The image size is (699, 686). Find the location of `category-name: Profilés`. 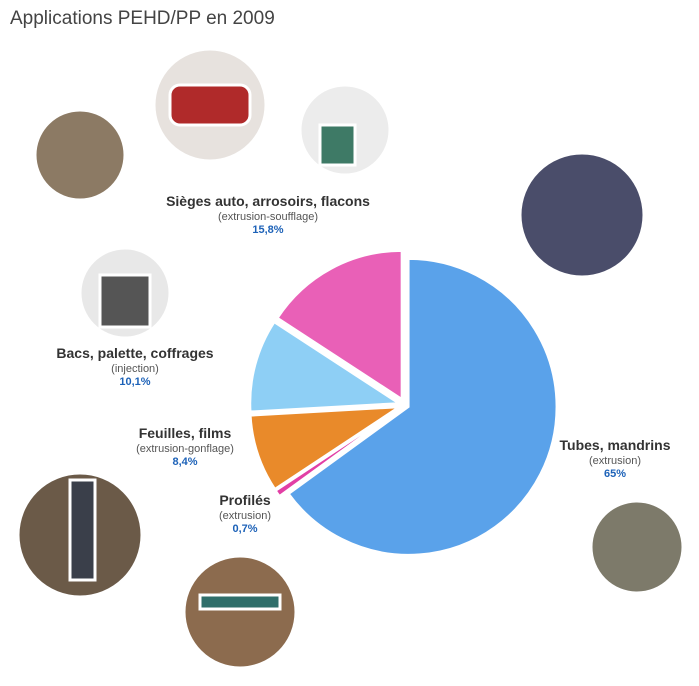

category-name: Profilés is located at coordinates (245, 500).